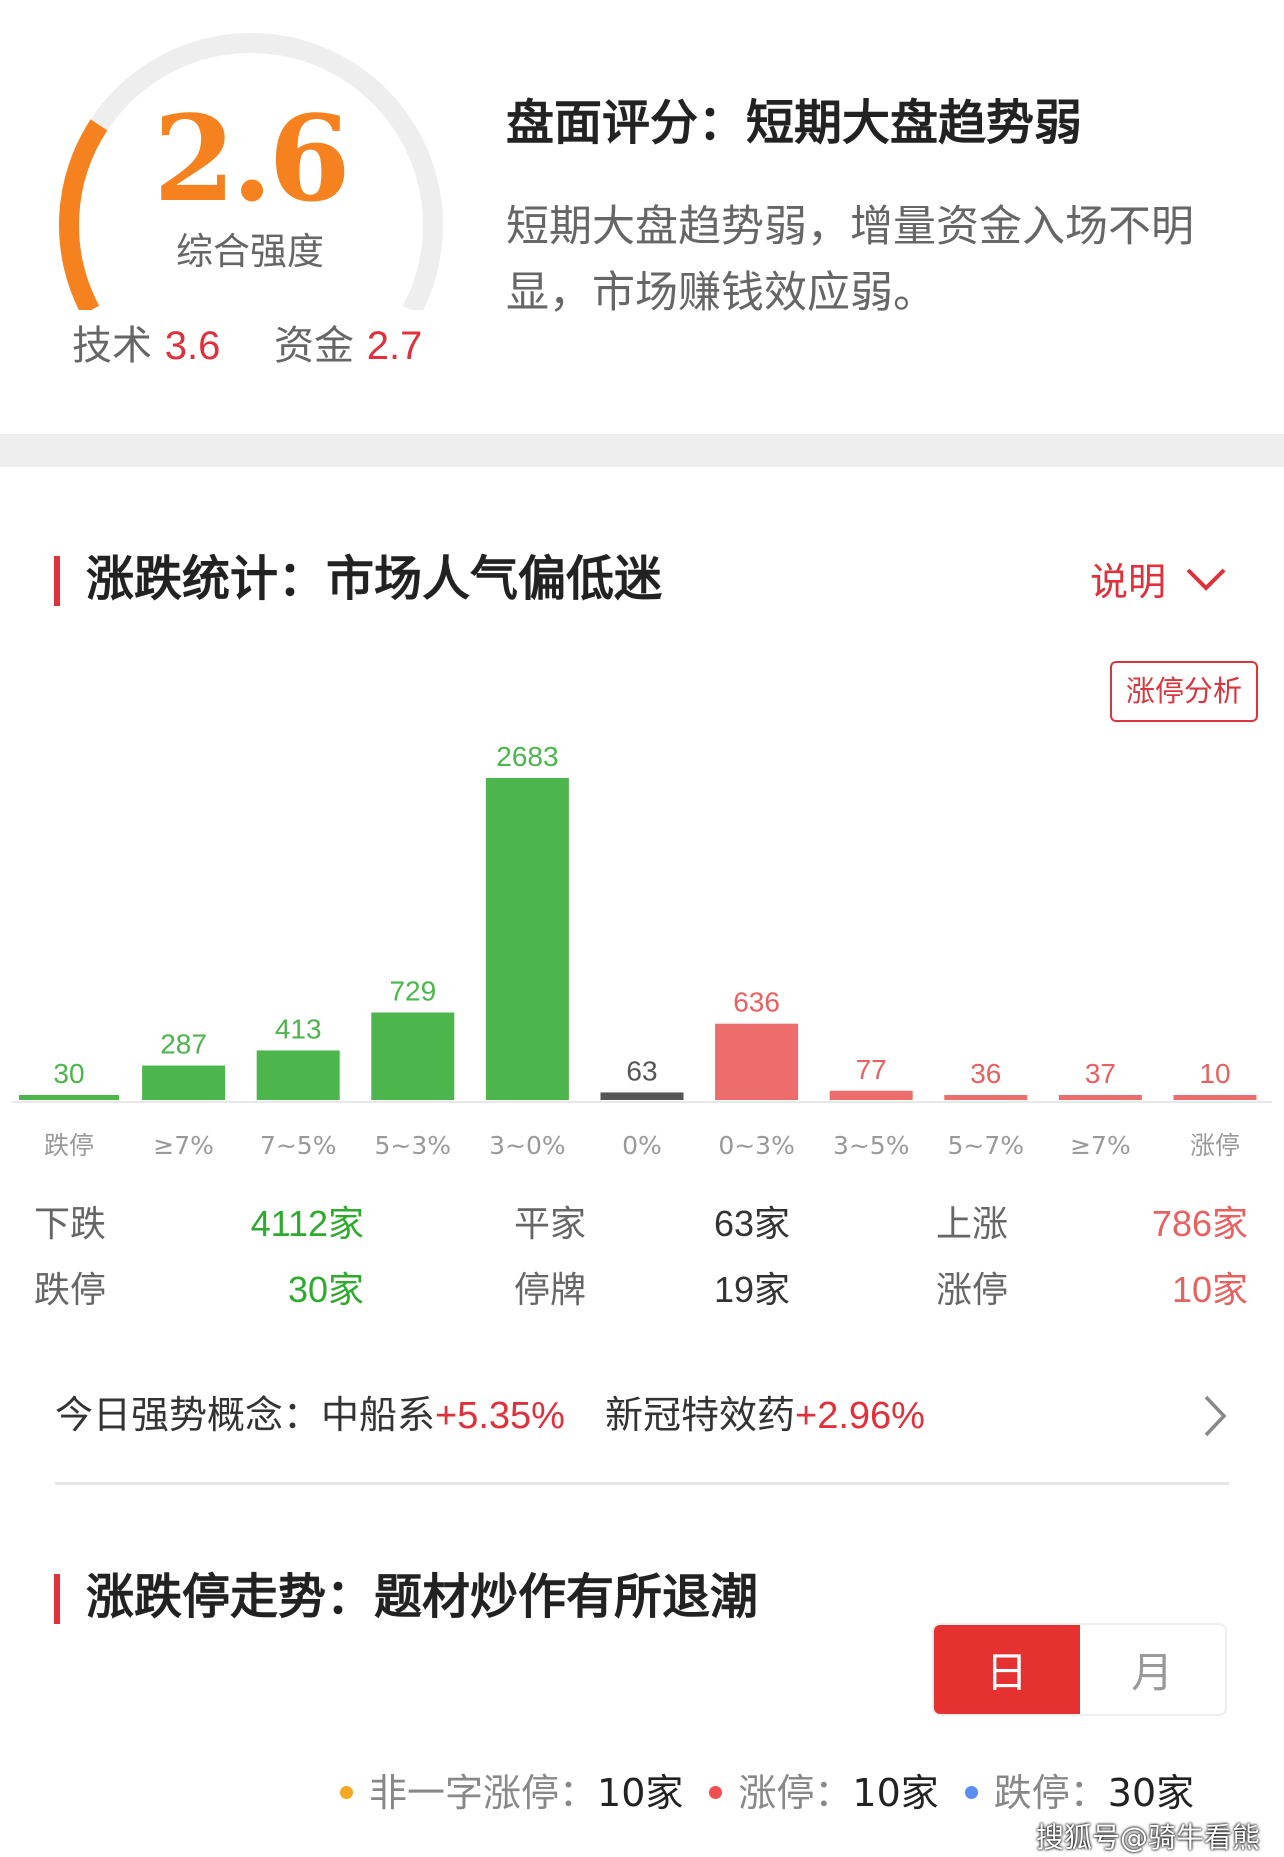 This screenshot has height=1857, width=1284. I want to click on down-count: 4112家, so click(307, 1223).